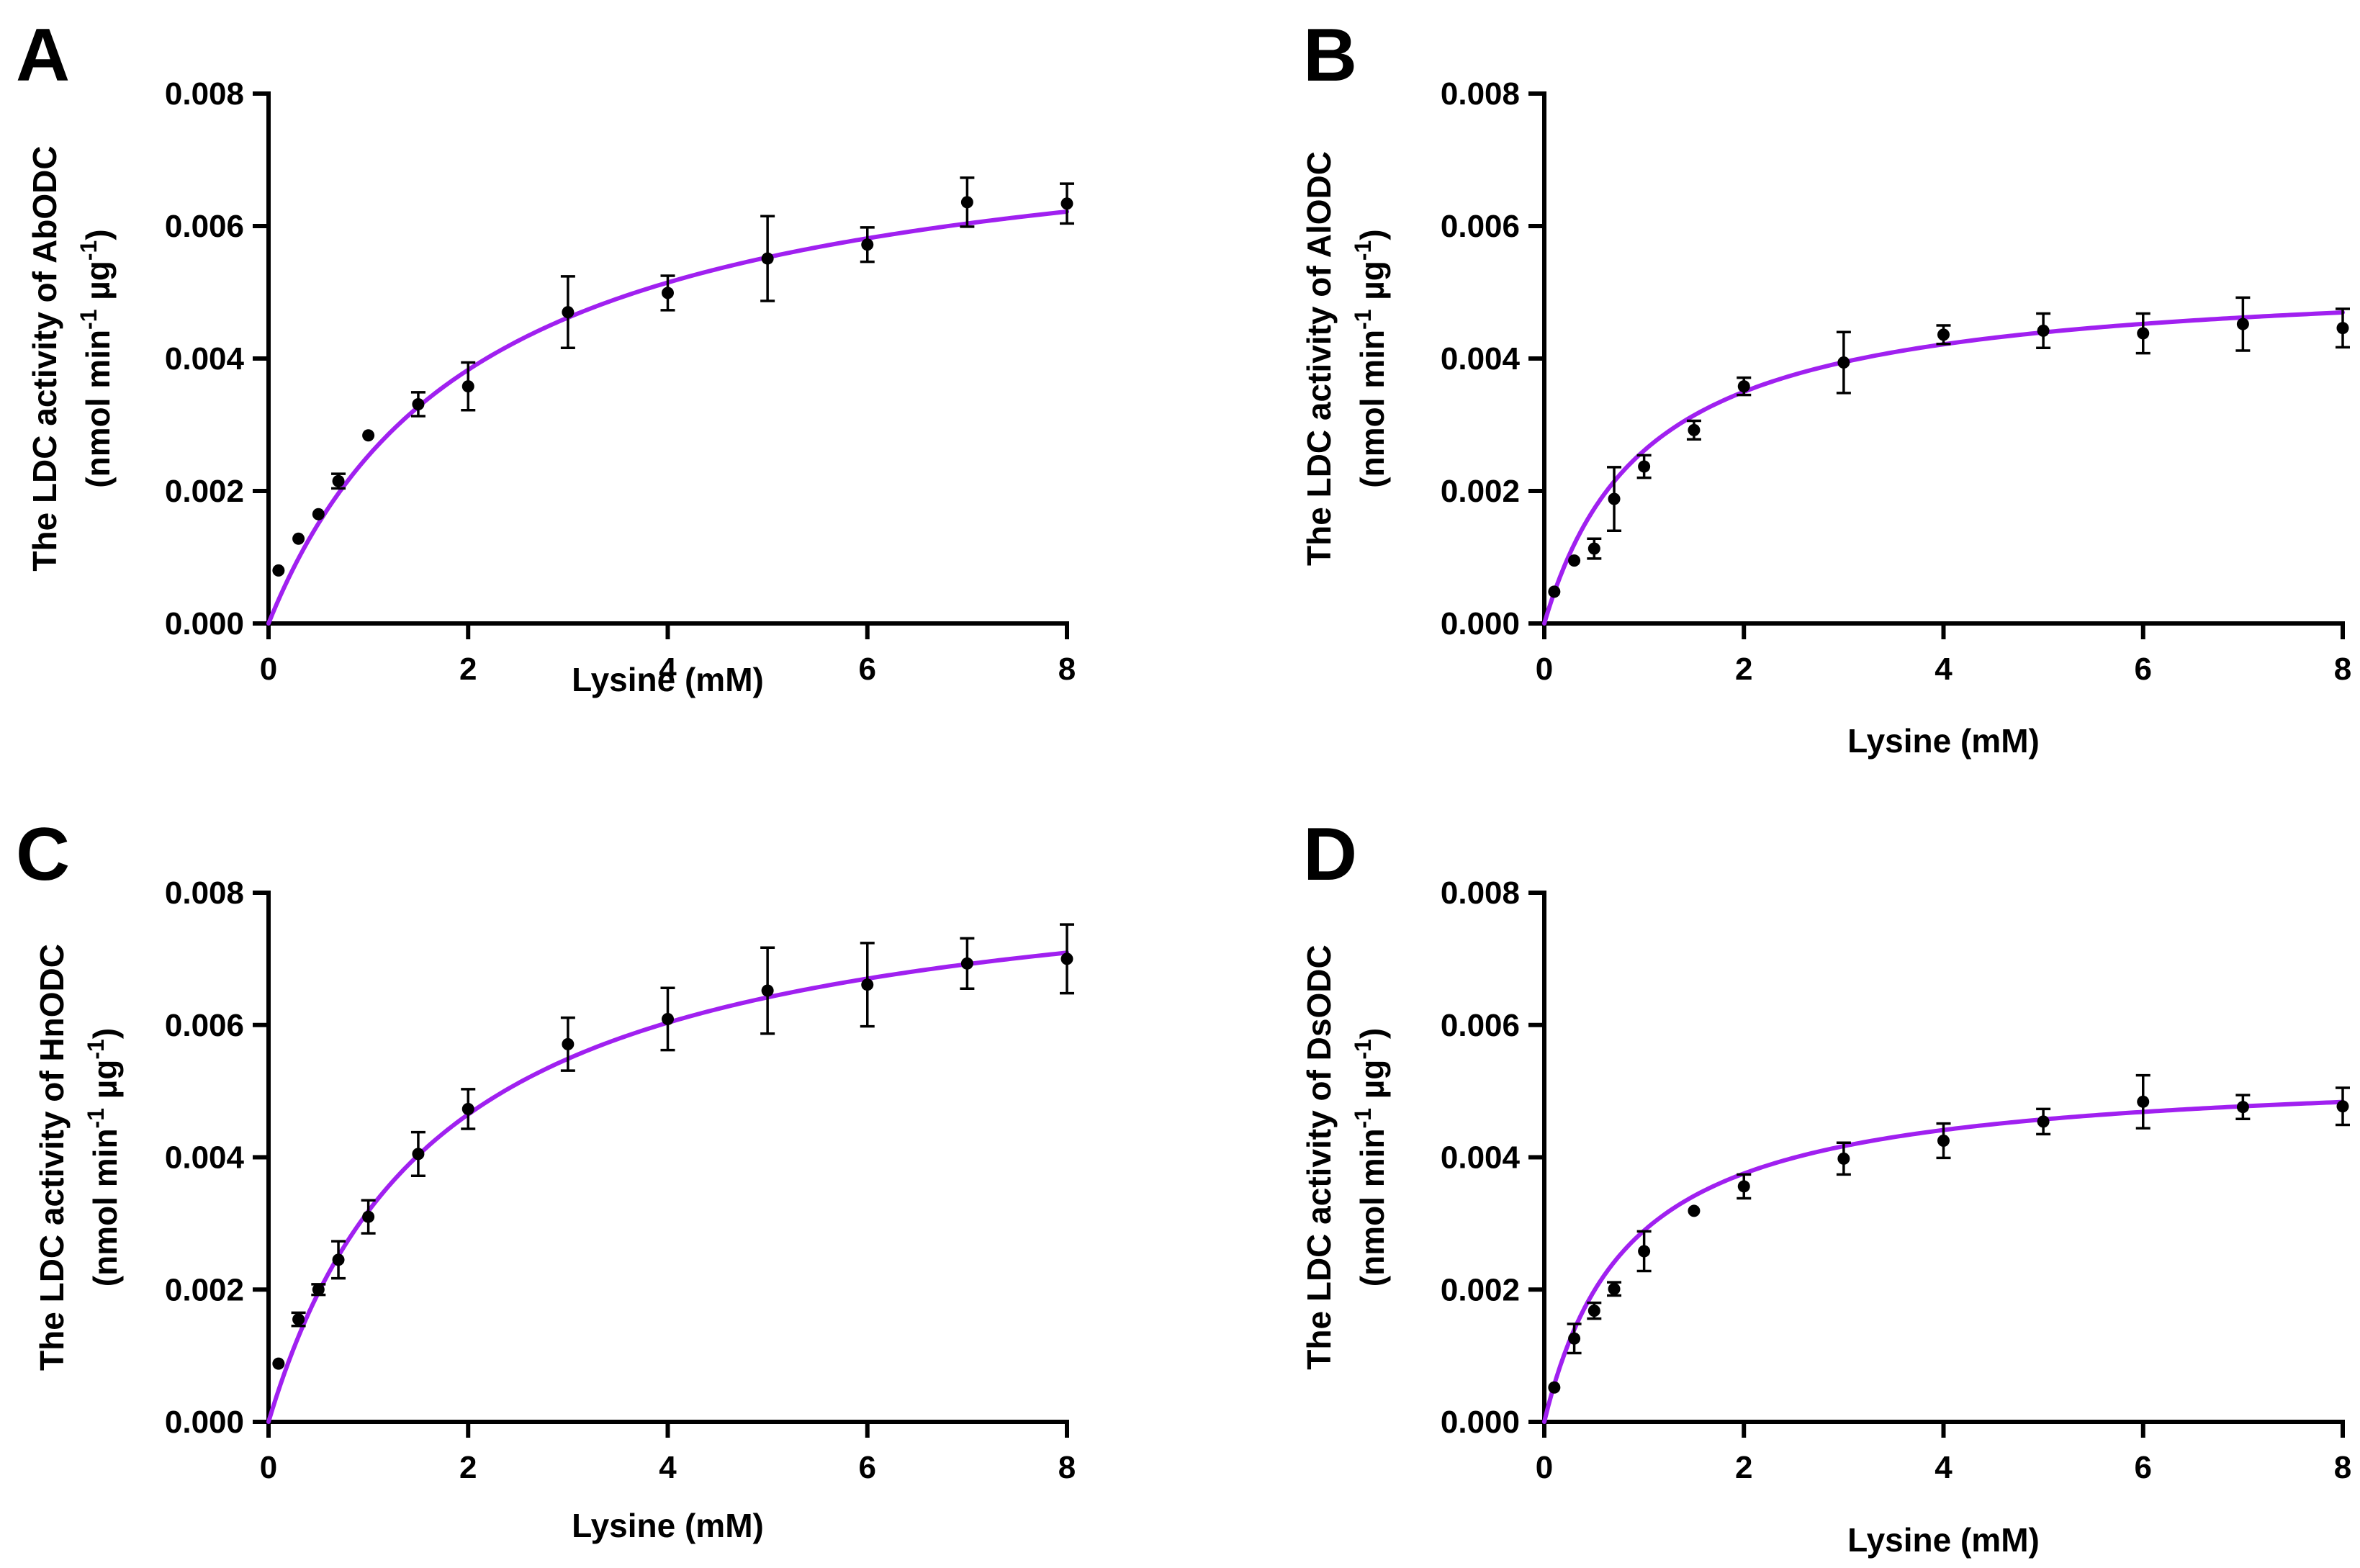 The width and height of the screenshot is (2360, 1568). Describe the element at coordinates (43, 55) in the screenshot. I see `panel-letter: A` at that location.